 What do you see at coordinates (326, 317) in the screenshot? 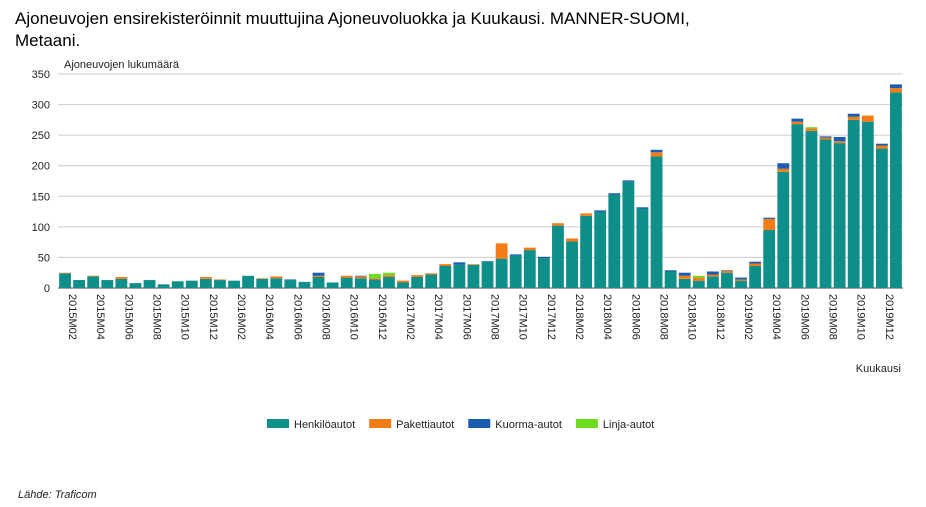
I see `x-tick-label: 2016M08` at bounding box center [326, 317].